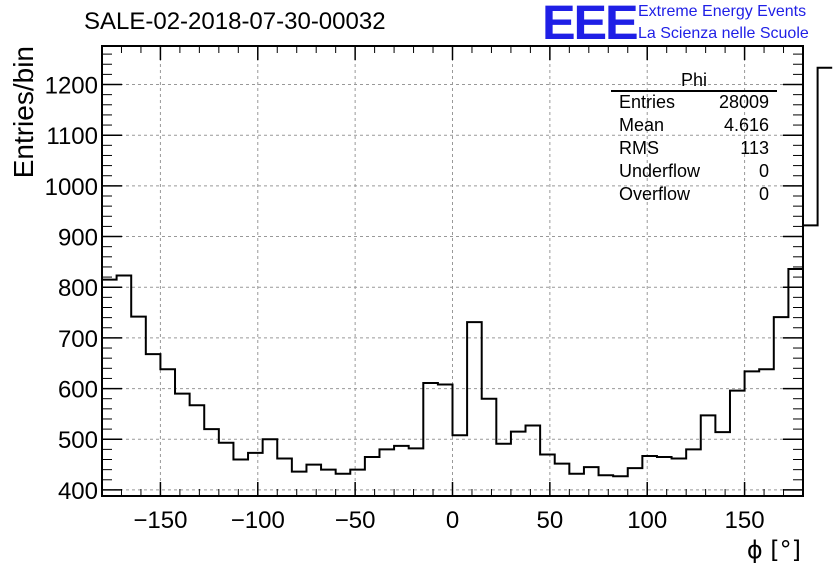 The image size is (836, 572). I want to click on stats-value: 4.616, so click(746, 125).